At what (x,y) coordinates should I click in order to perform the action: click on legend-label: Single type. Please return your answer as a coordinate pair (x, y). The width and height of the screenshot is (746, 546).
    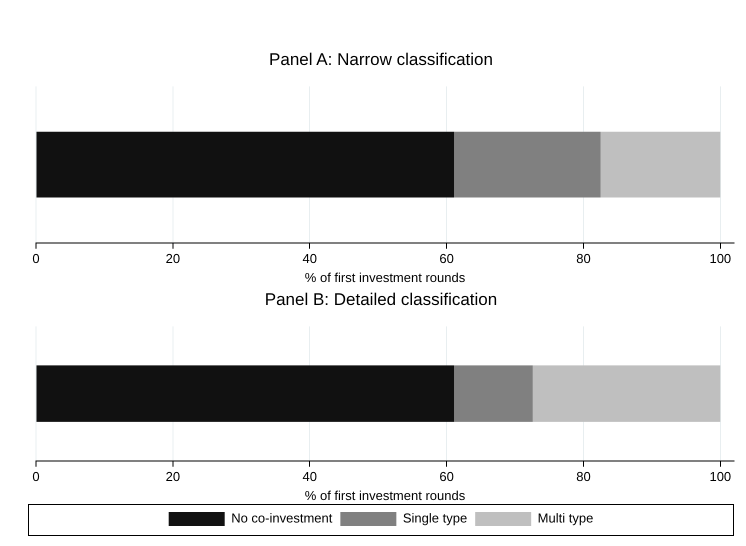
    Looking at the image, I should click on (435, 518).